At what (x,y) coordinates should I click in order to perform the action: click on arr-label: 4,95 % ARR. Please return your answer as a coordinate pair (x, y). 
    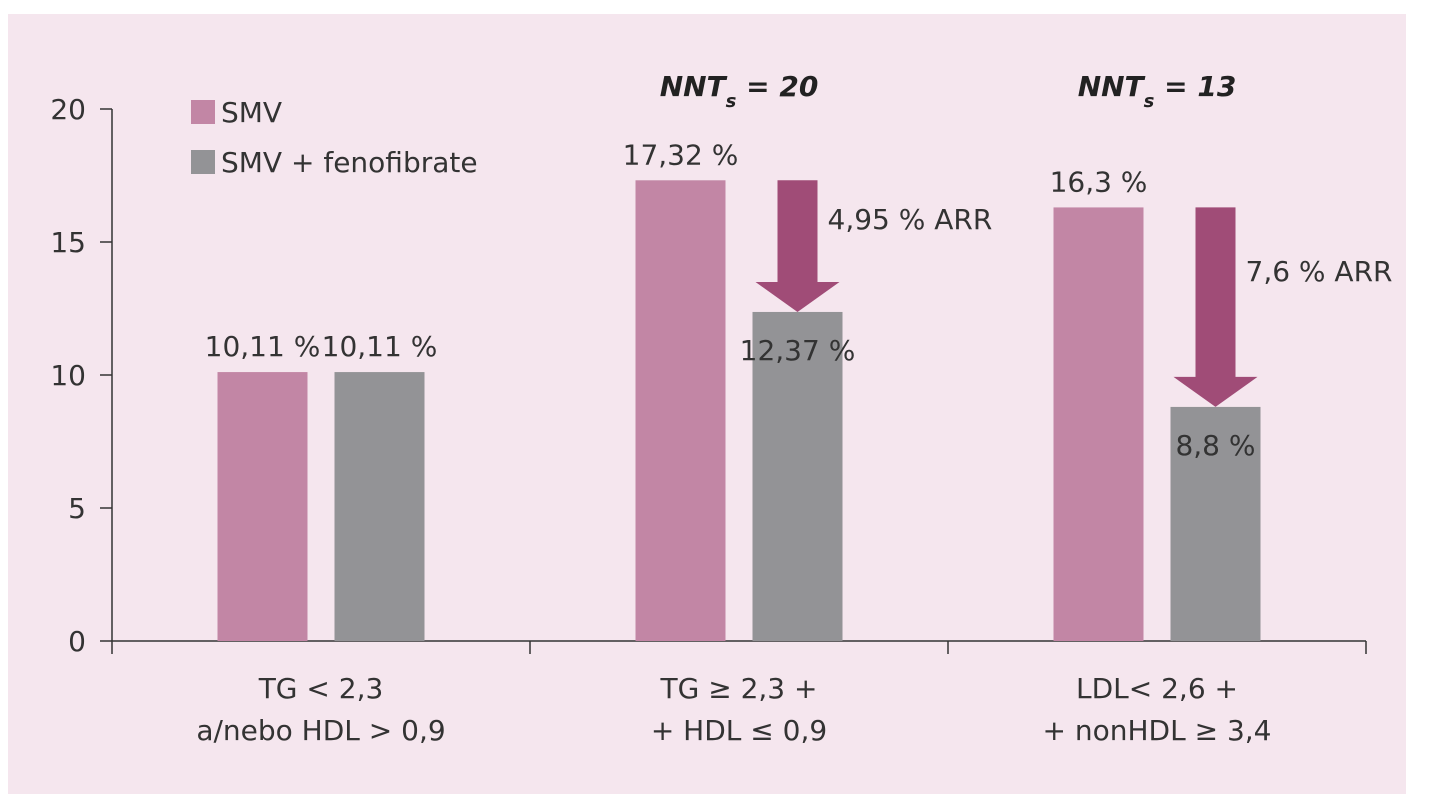
    Looking at the image, I should click on (910, 219).